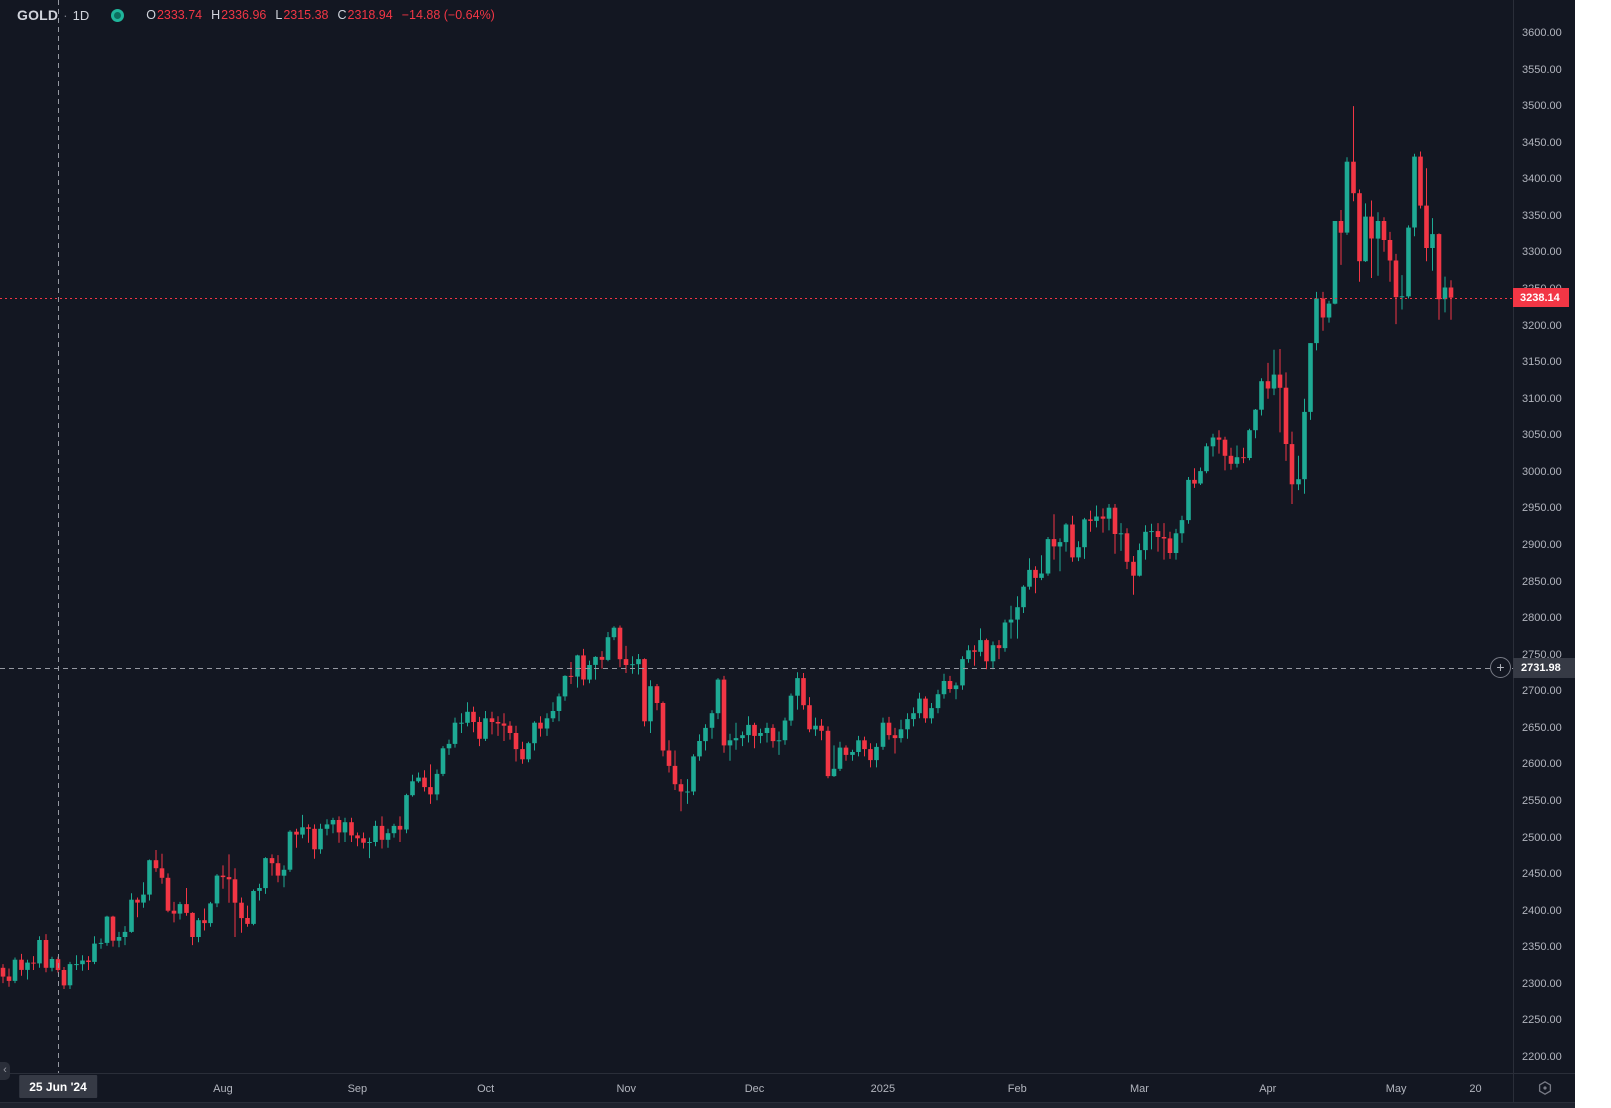  I want to click on bottom-panel-edge, so click(787, 1105).